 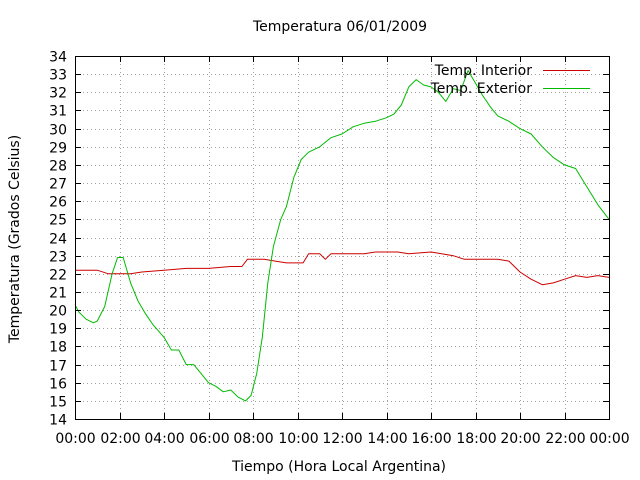 What do you see at coordinates (209, 439) in the screenshot?
I see `x-tick-label: 06:00` at bounding box center [209, 439].